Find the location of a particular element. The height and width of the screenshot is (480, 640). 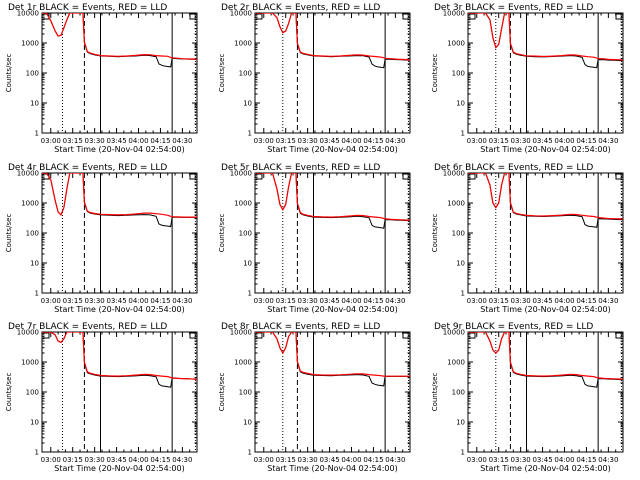

panel-title: Det 5r BLACK = Events, RED = LLD is located at coordinates (300, 168).